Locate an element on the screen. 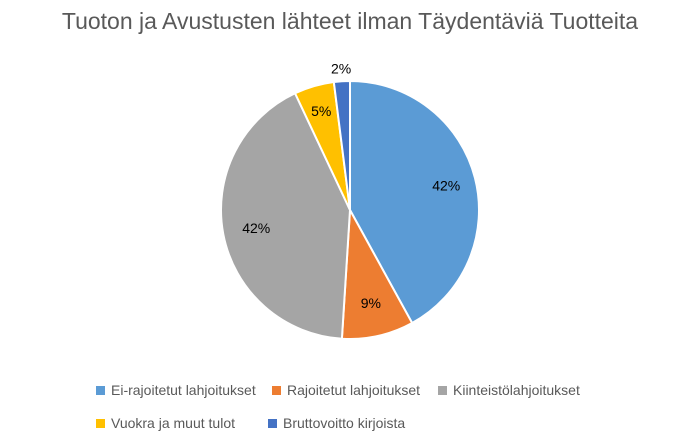 The image size is (700, 443). legend-label: Kiinteistölahjoitukset is located at coordinates (516, 390).